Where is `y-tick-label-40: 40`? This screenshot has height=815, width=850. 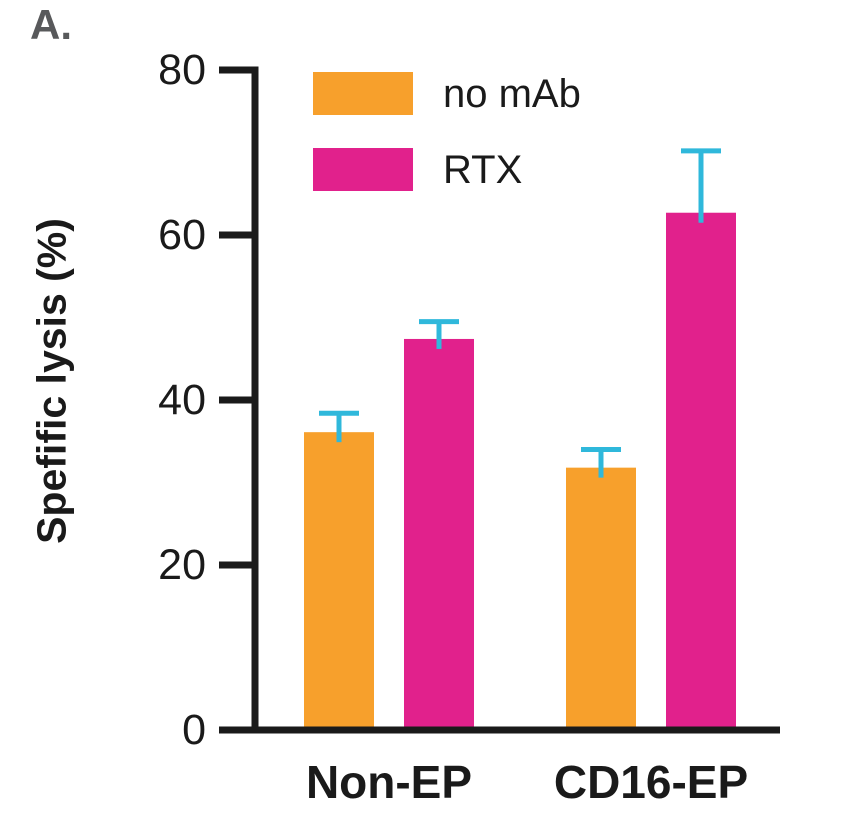 y-tick-label-40: 40 is located at coordinates (182, 400).